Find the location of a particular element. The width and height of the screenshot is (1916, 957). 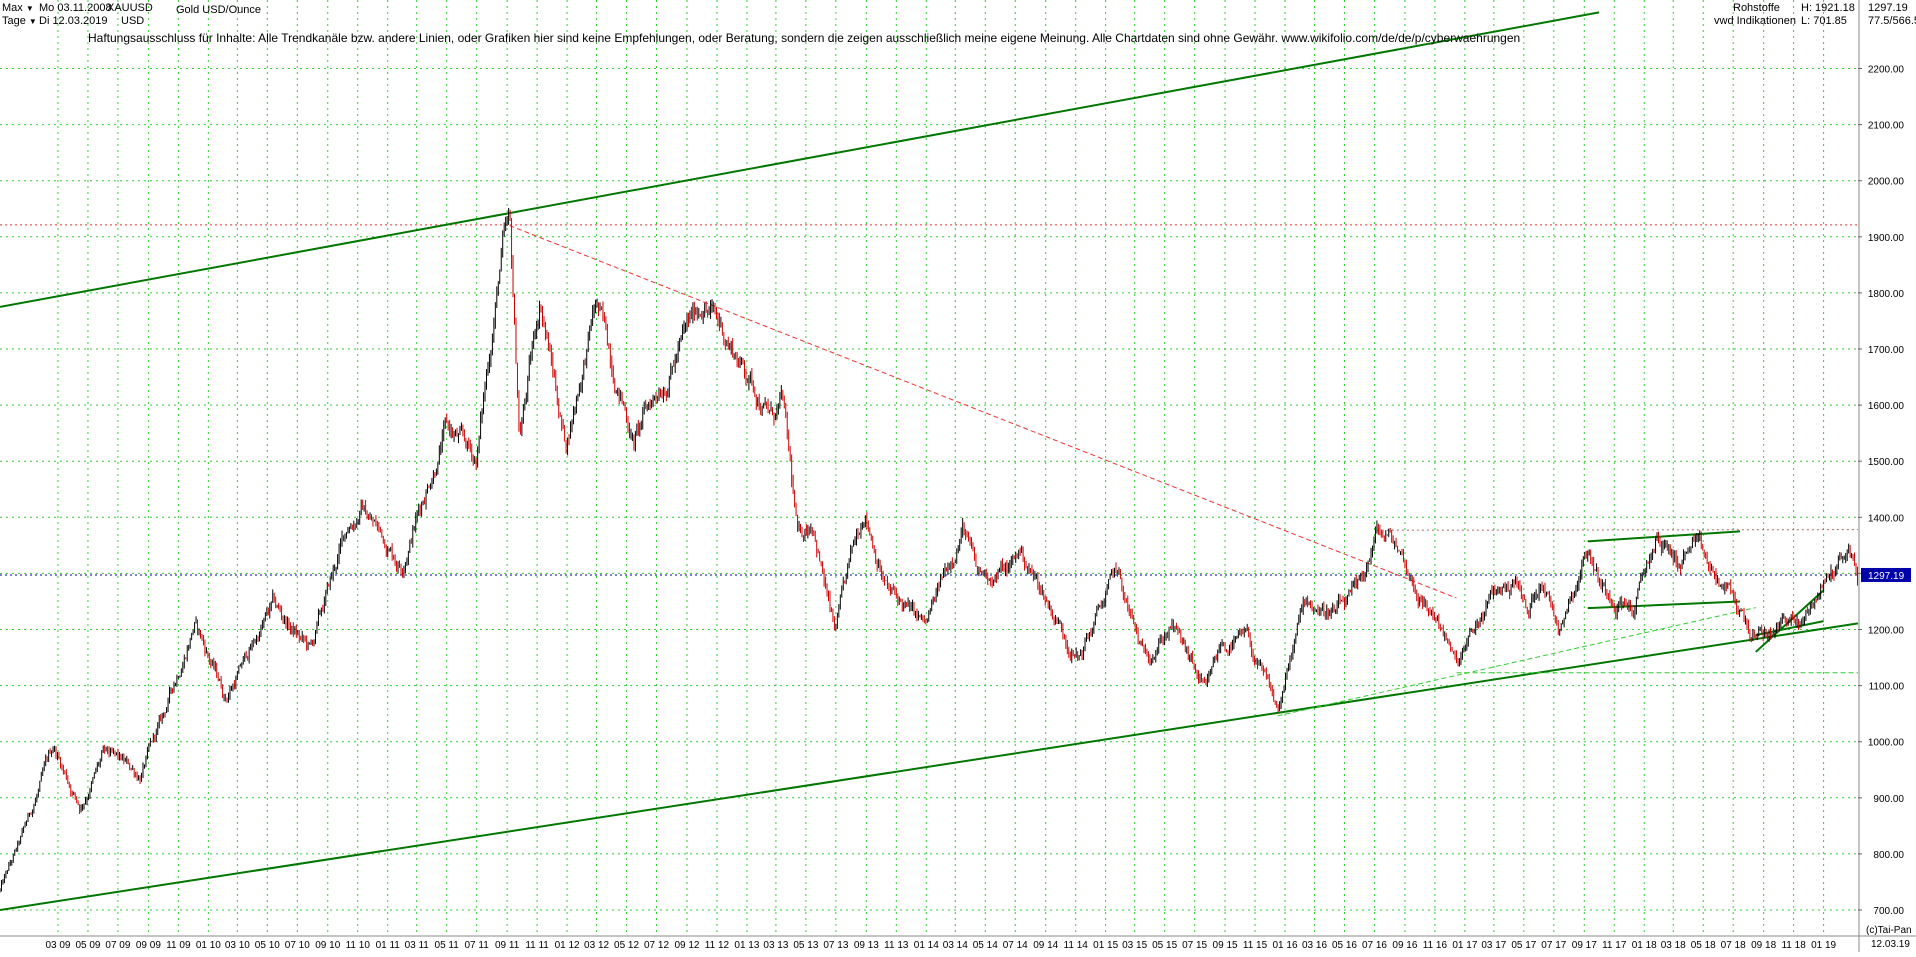

x-tick-label: 07 14 is located at coordinates (1015, 945).